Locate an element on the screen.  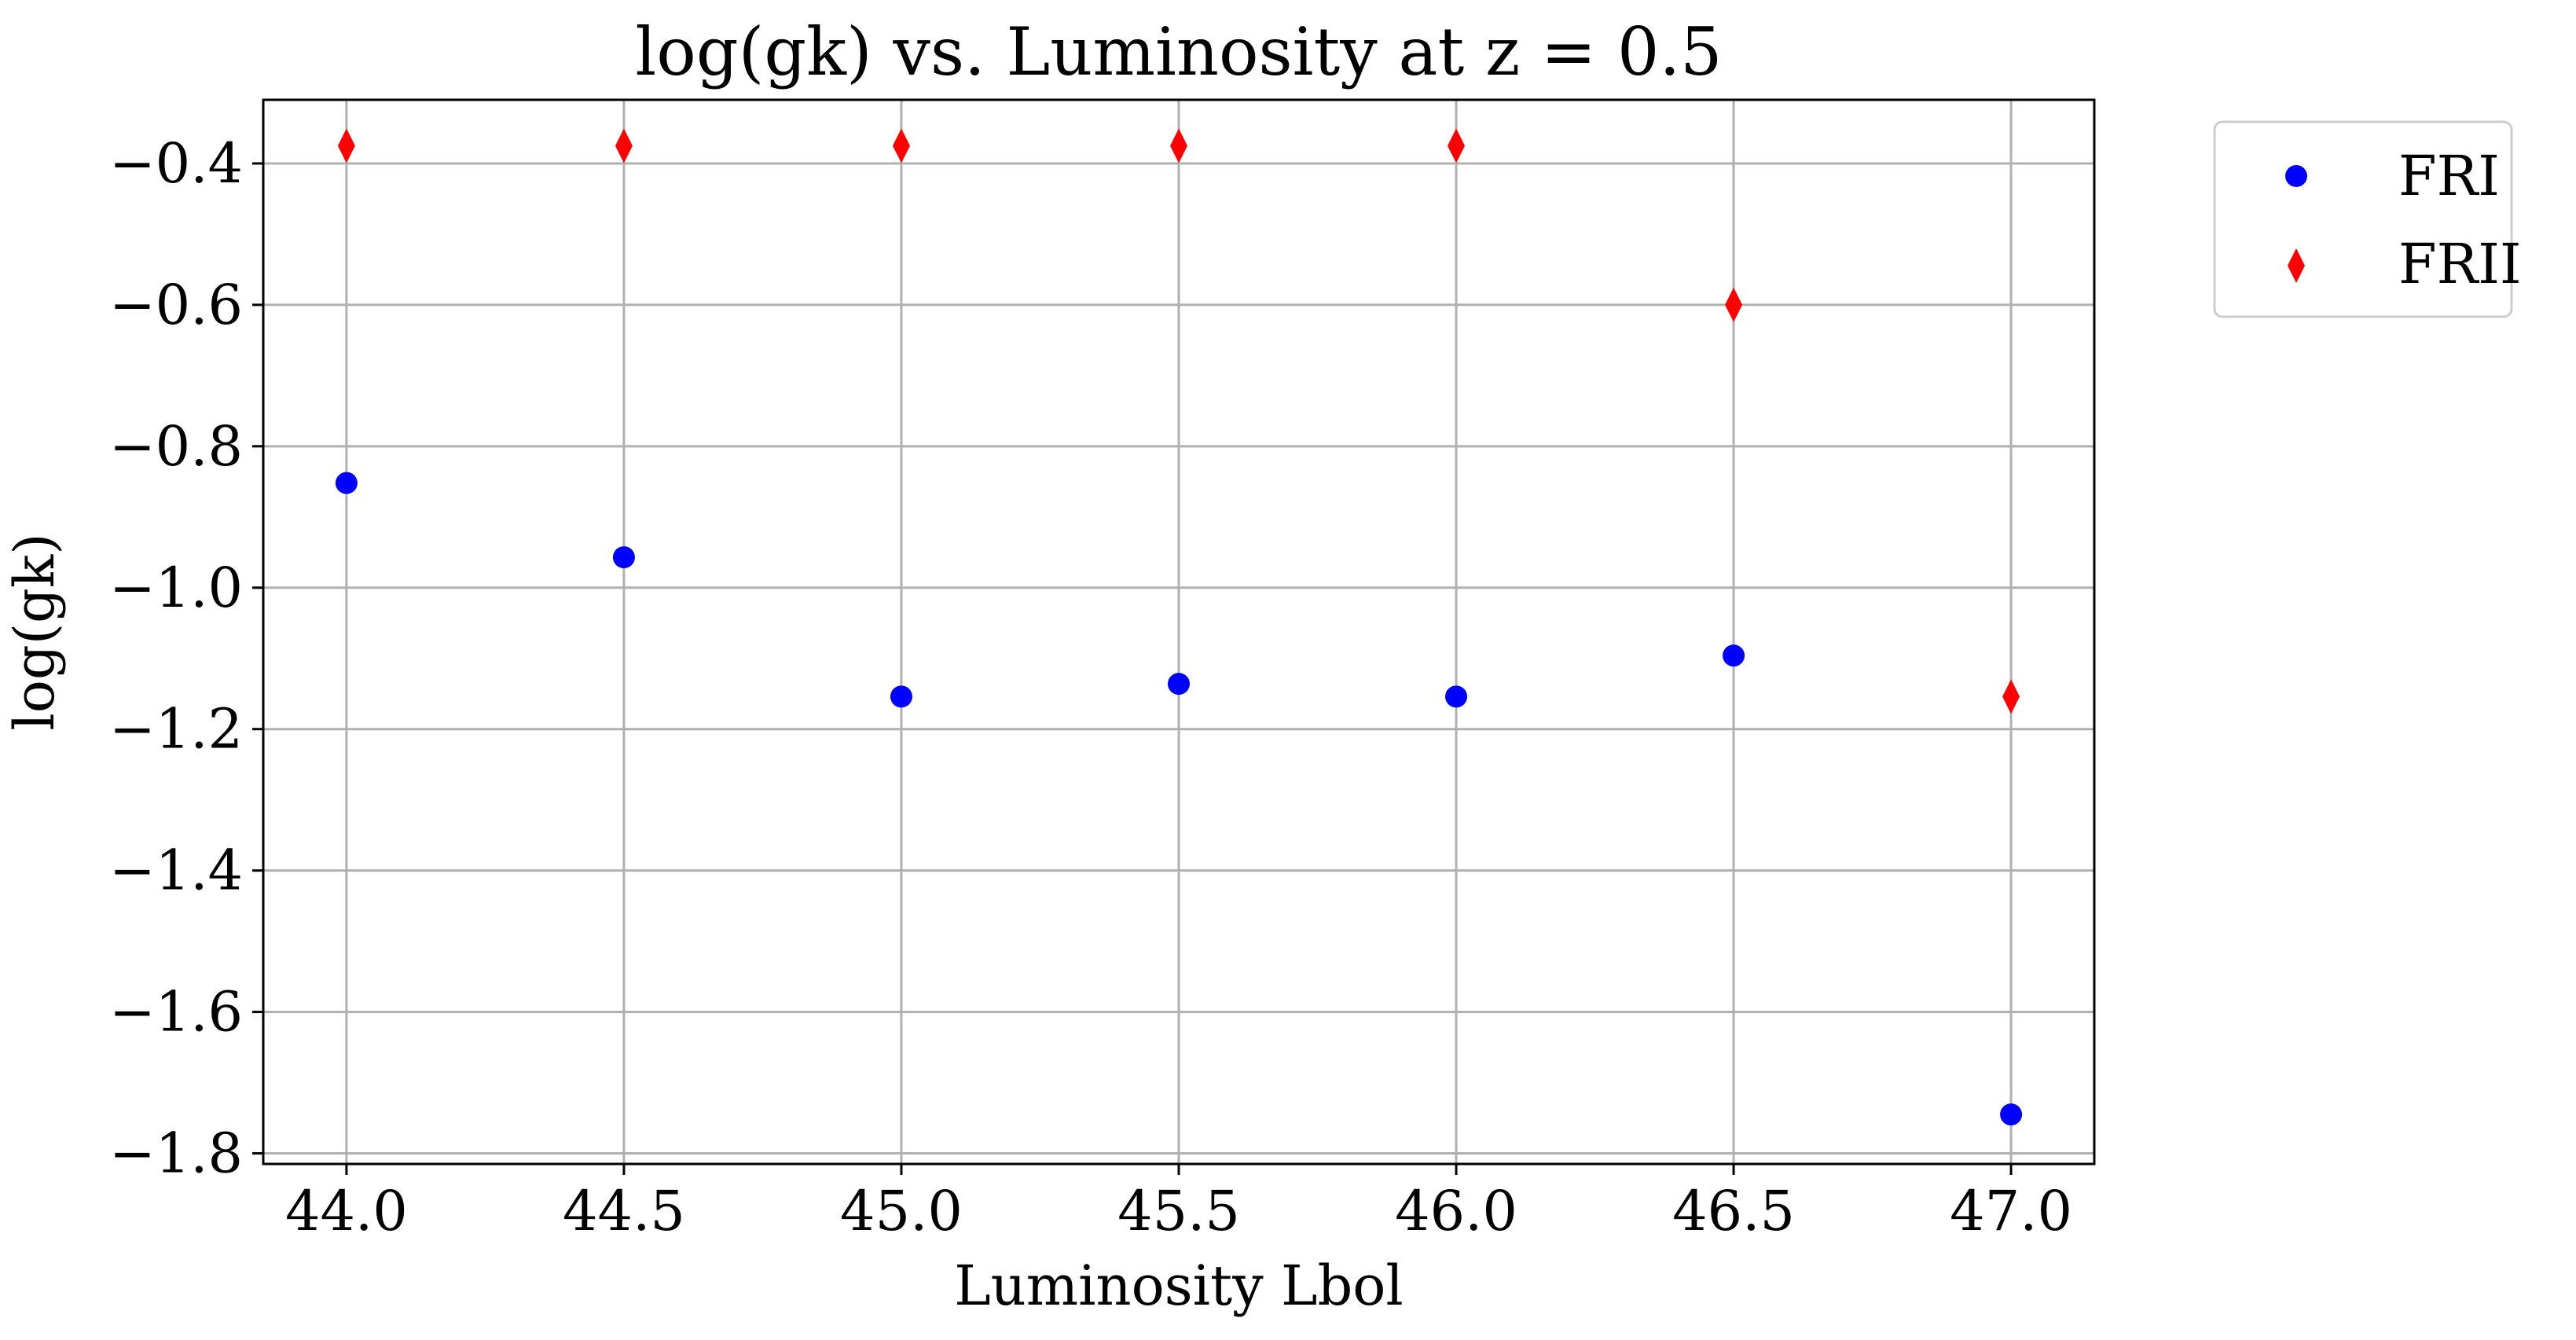
x-tick-label: 47.0 is located at coordinates (2011, 1211).